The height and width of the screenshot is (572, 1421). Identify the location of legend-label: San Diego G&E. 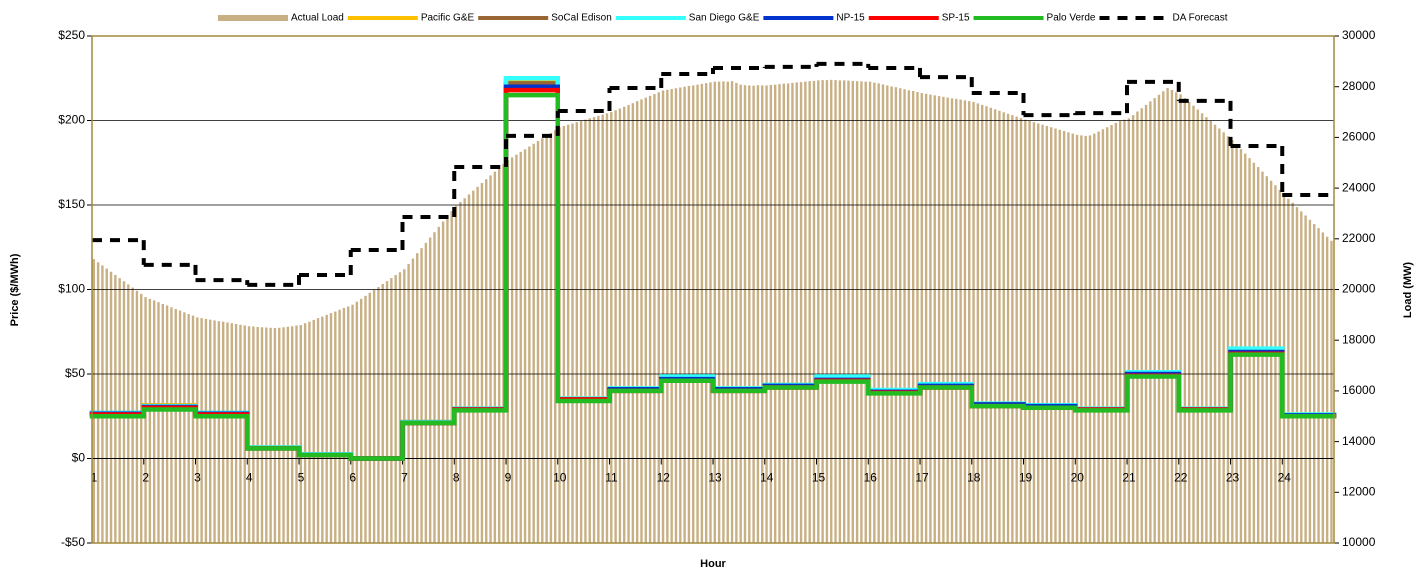
(724, 18).